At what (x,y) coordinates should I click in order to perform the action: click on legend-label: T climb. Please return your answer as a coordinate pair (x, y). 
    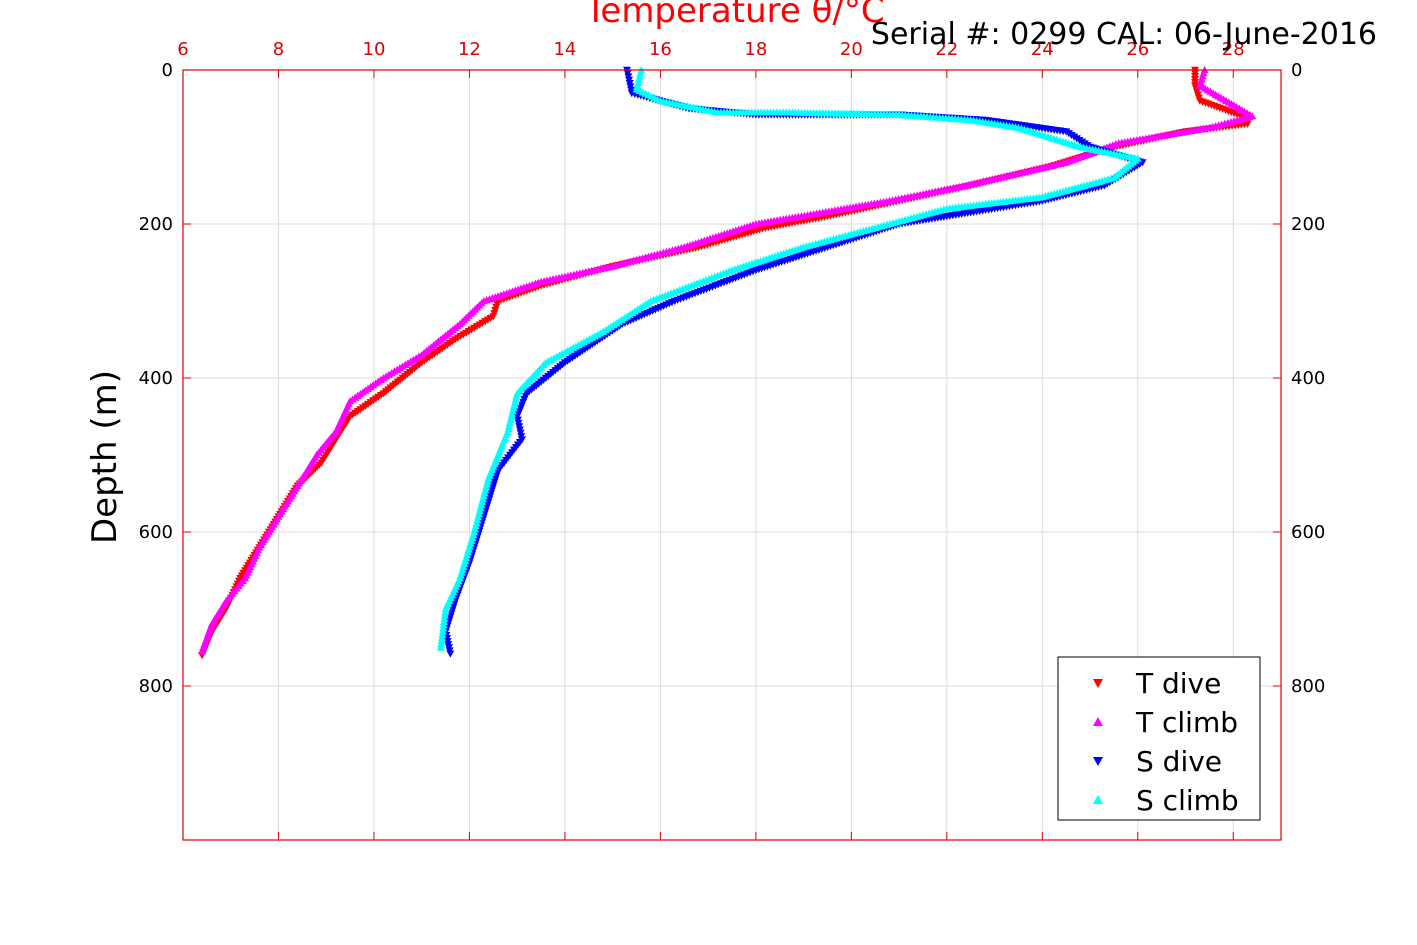
    Looking at the image, I should click on (1186, 722).